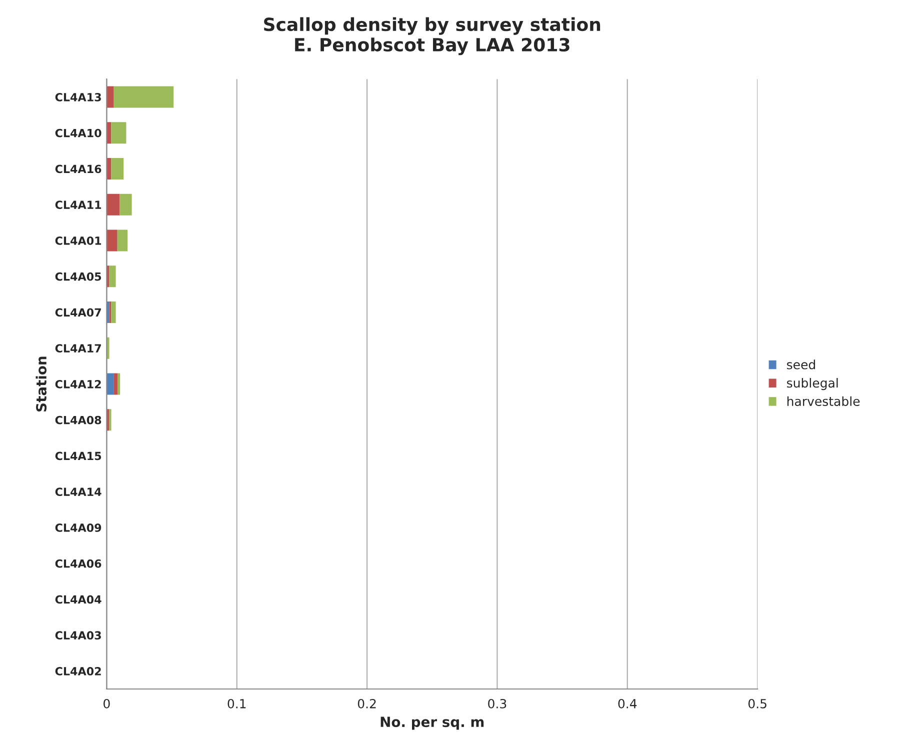  I want to click on x-tick-label: 0.1, so click(237, 703).